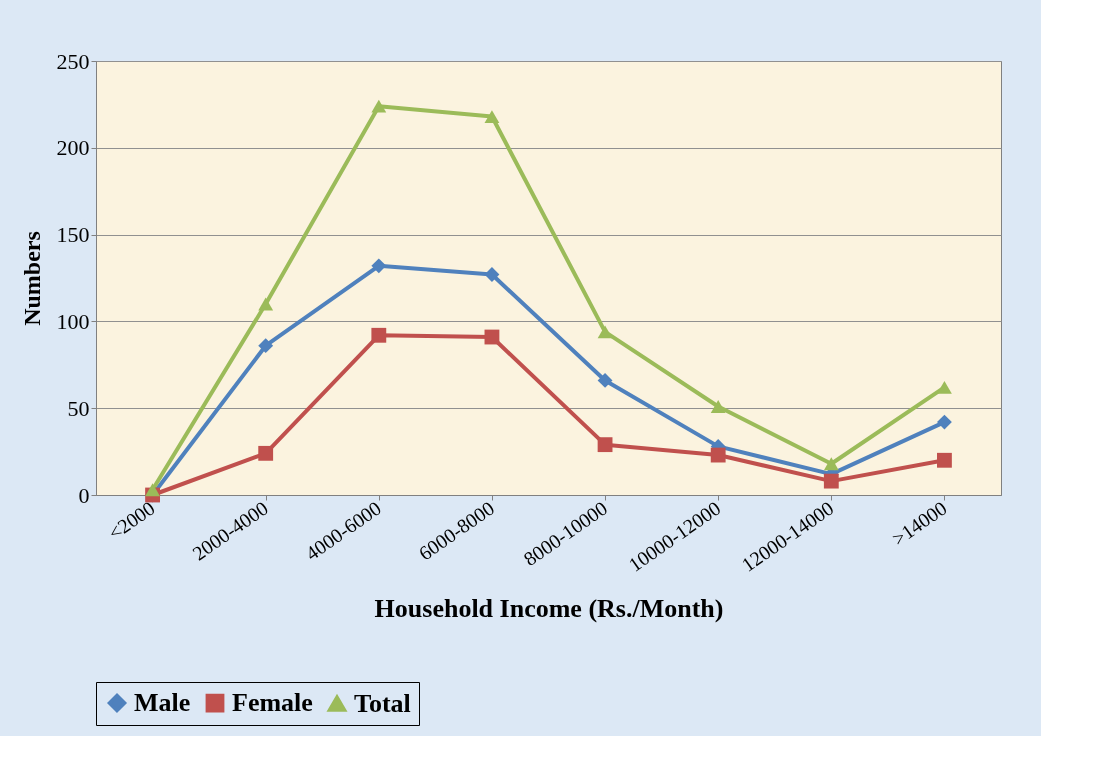 The image size is (1095, 772). I want to click on y-tick-label: 150, so click(73, 235).